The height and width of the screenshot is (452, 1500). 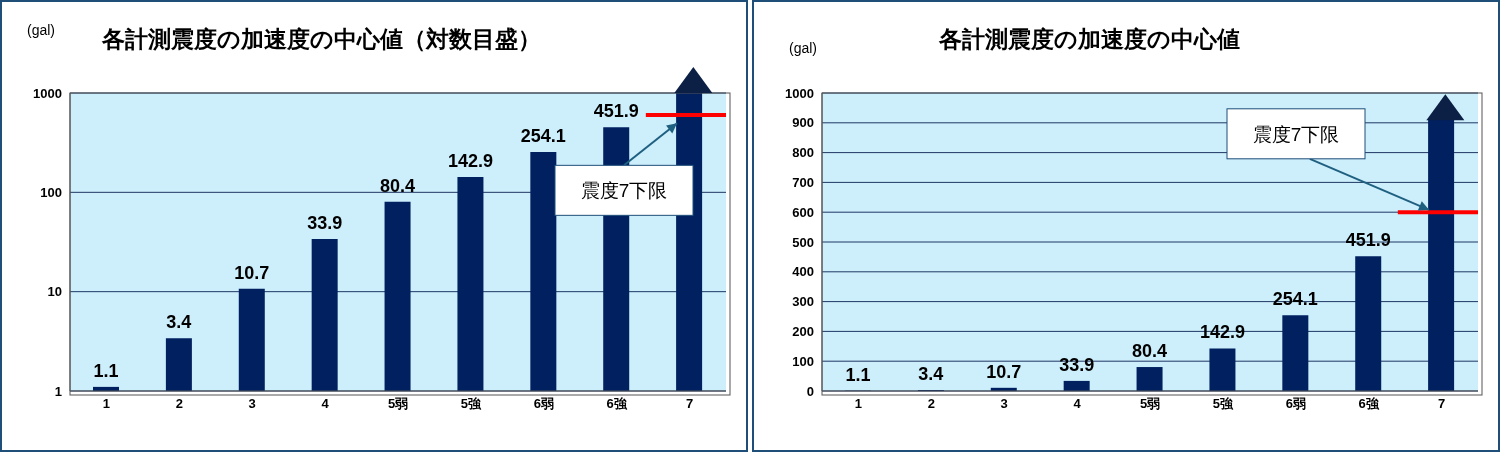 What do you see at coordinates (803, 123) in the screenshot?
I see `y-tick-label: 900` at bounding box center [803, 123].